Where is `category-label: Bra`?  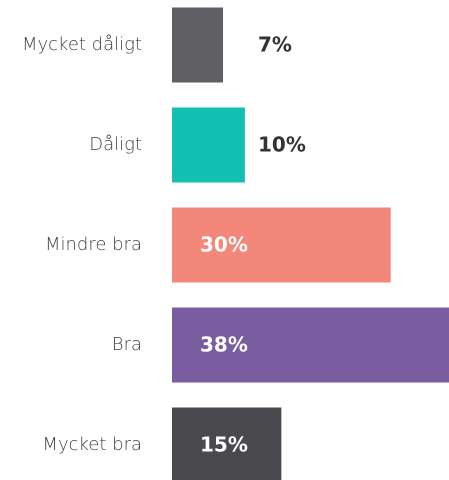 category-label: Bra is located at coordinates (127, 344).